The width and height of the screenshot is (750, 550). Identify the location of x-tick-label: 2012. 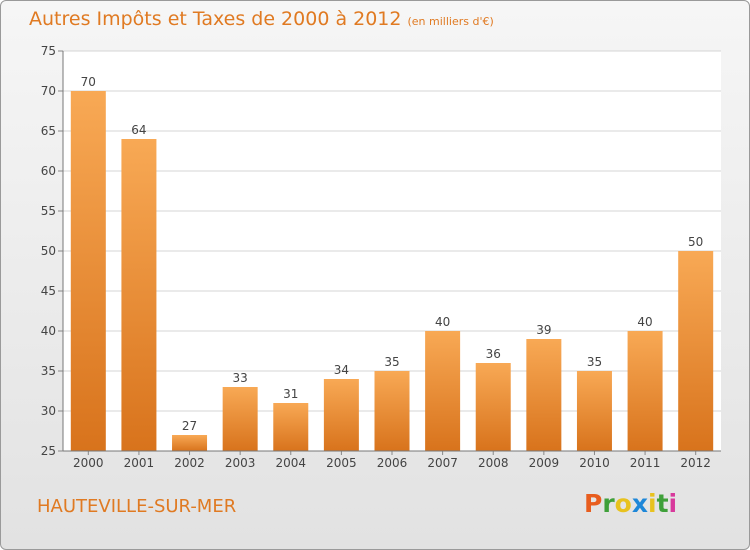
(695, 463).